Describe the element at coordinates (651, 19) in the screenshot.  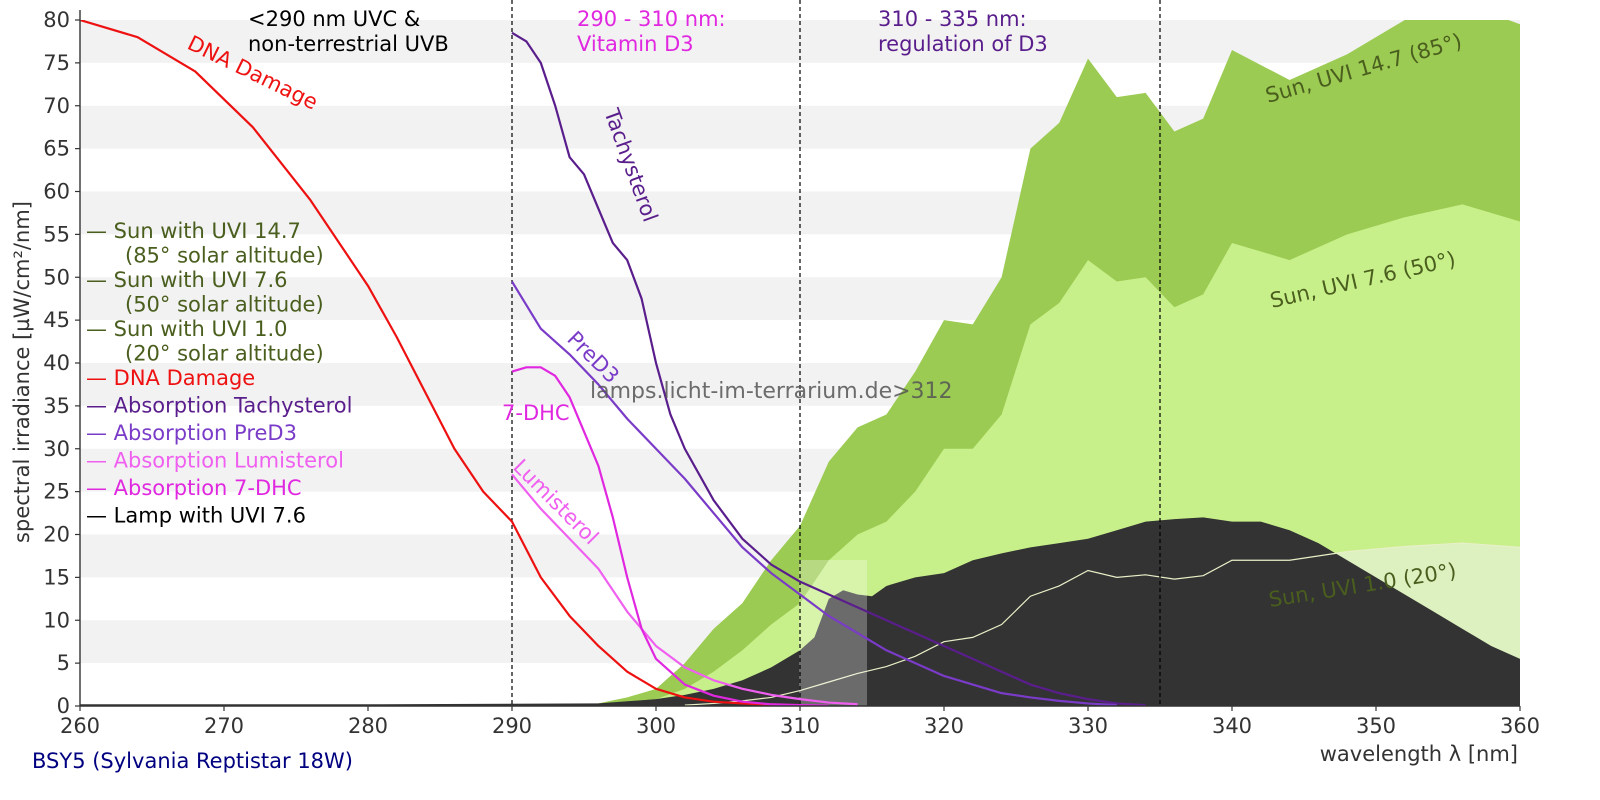
I see `region-label-d3-line1: 290 - 310 nm:` at that location.